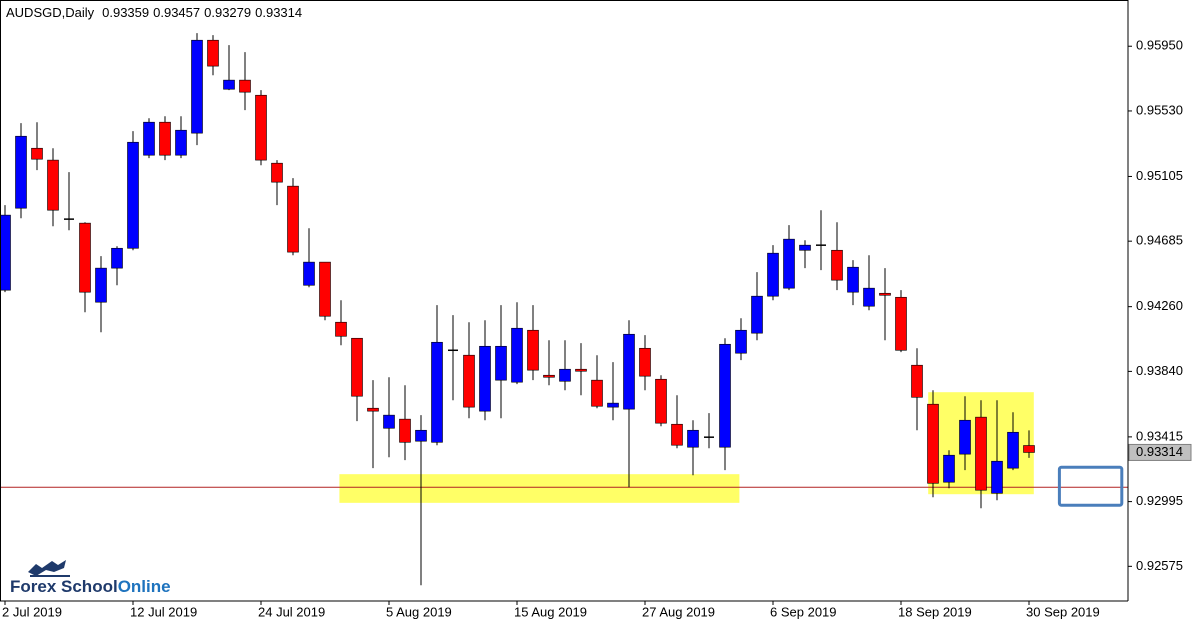 The height and width of the screenshot is (627, 1200). I want to click on header-open: 0.93359, so click(125, 12).